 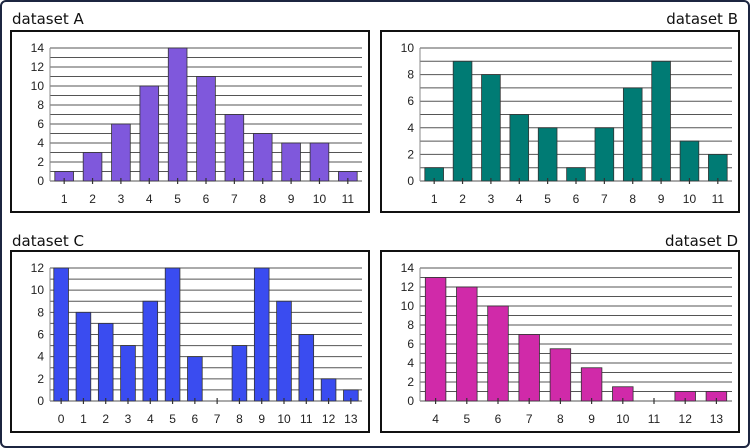 I want to click on y-tick-label: 4, so click(x=40, y=143).